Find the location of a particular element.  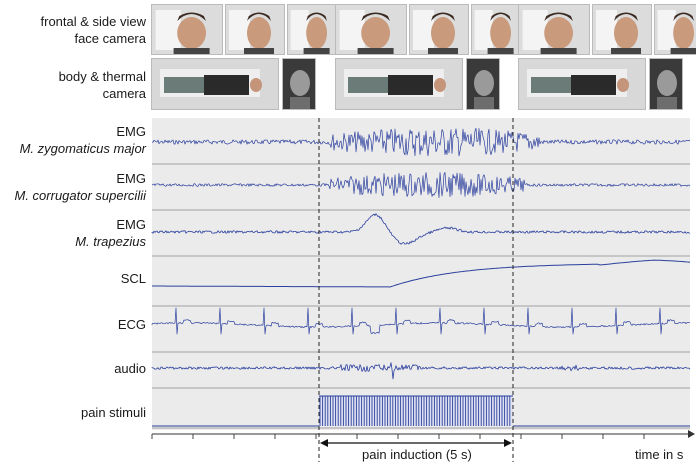

audio-label: audio is located at coordinates (130, 368).